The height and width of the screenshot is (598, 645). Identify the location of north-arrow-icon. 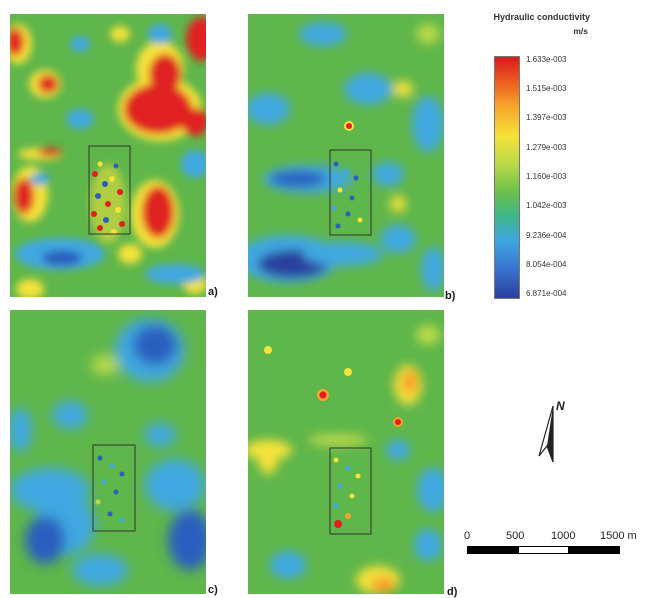
(546, 434).